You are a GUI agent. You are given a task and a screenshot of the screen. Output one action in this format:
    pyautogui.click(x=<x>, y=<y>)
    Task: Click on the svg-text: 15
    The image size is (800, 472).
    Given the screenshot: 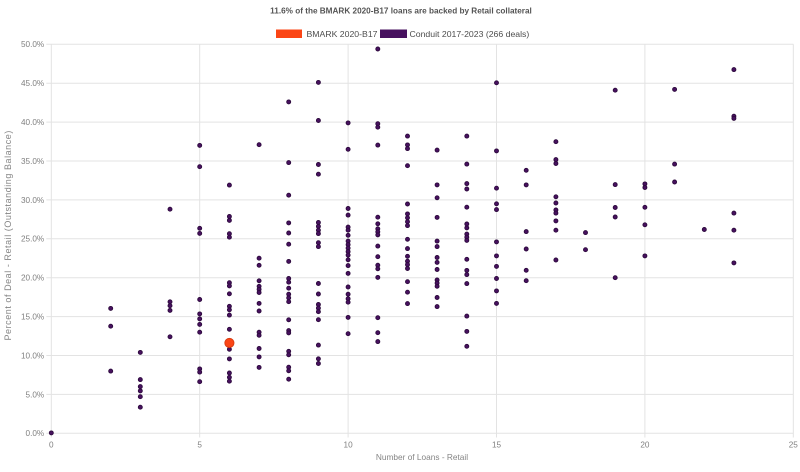 What is the action you would take?
    pyautogui.click(x=497, y=444)
    